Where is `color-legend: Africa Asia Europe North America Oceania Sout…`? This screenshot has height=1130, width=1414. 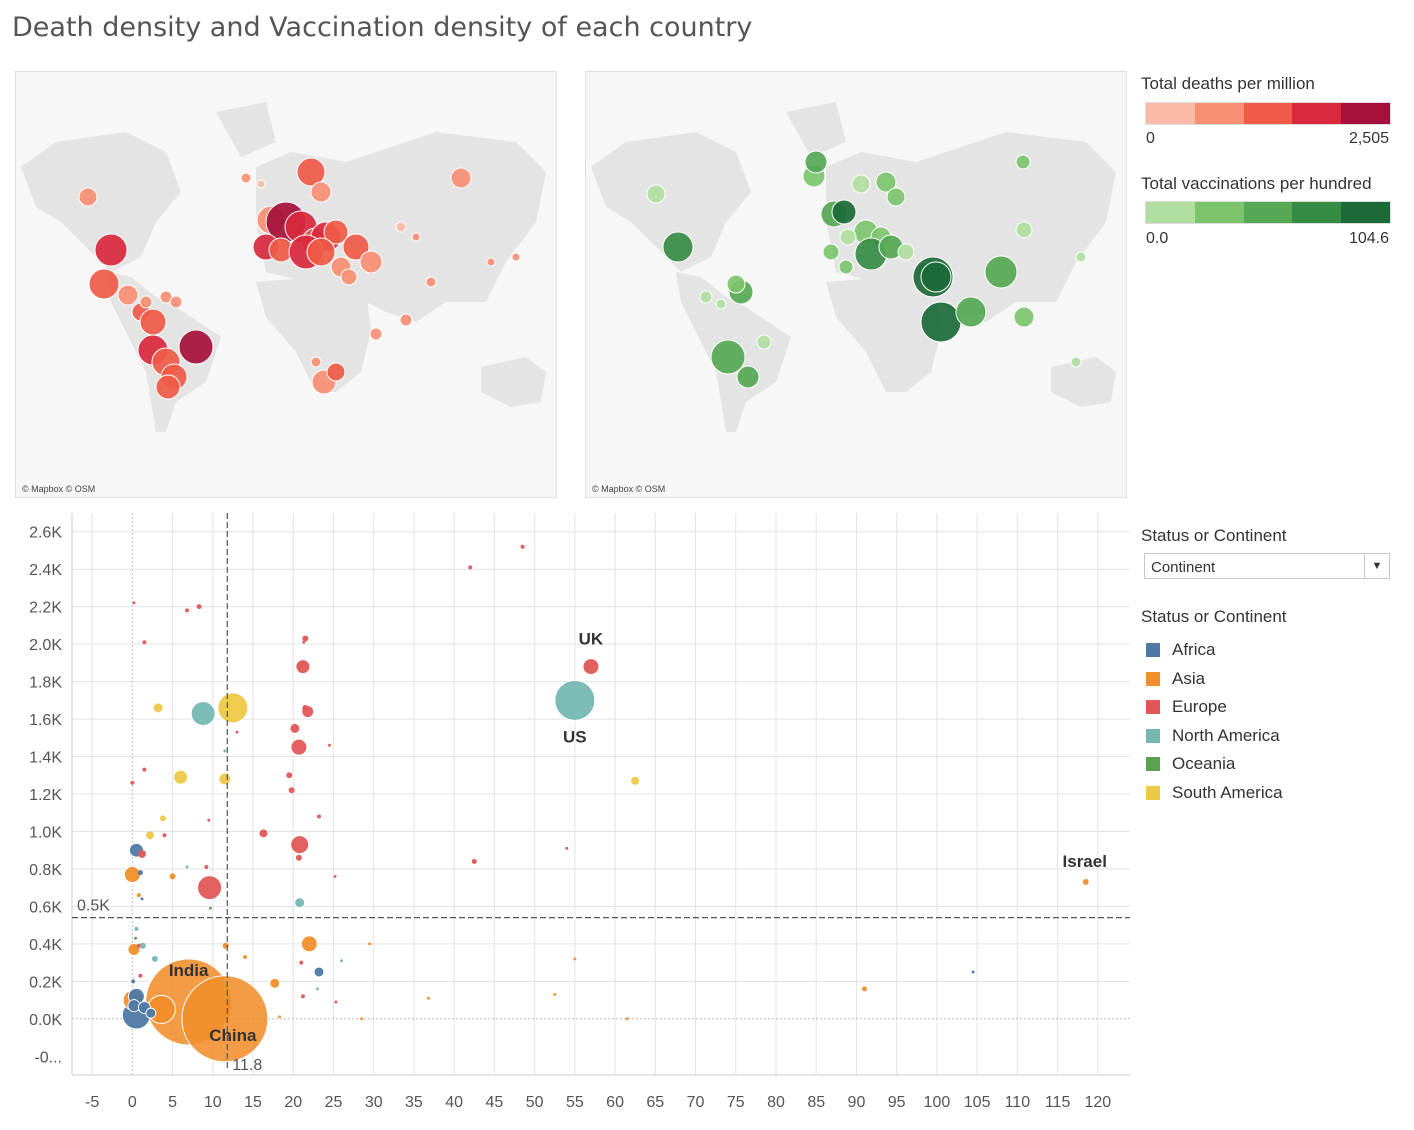 color-legend: Africa Asia Europe North America Oceania Sout… is located at coordinates (1214, 721).